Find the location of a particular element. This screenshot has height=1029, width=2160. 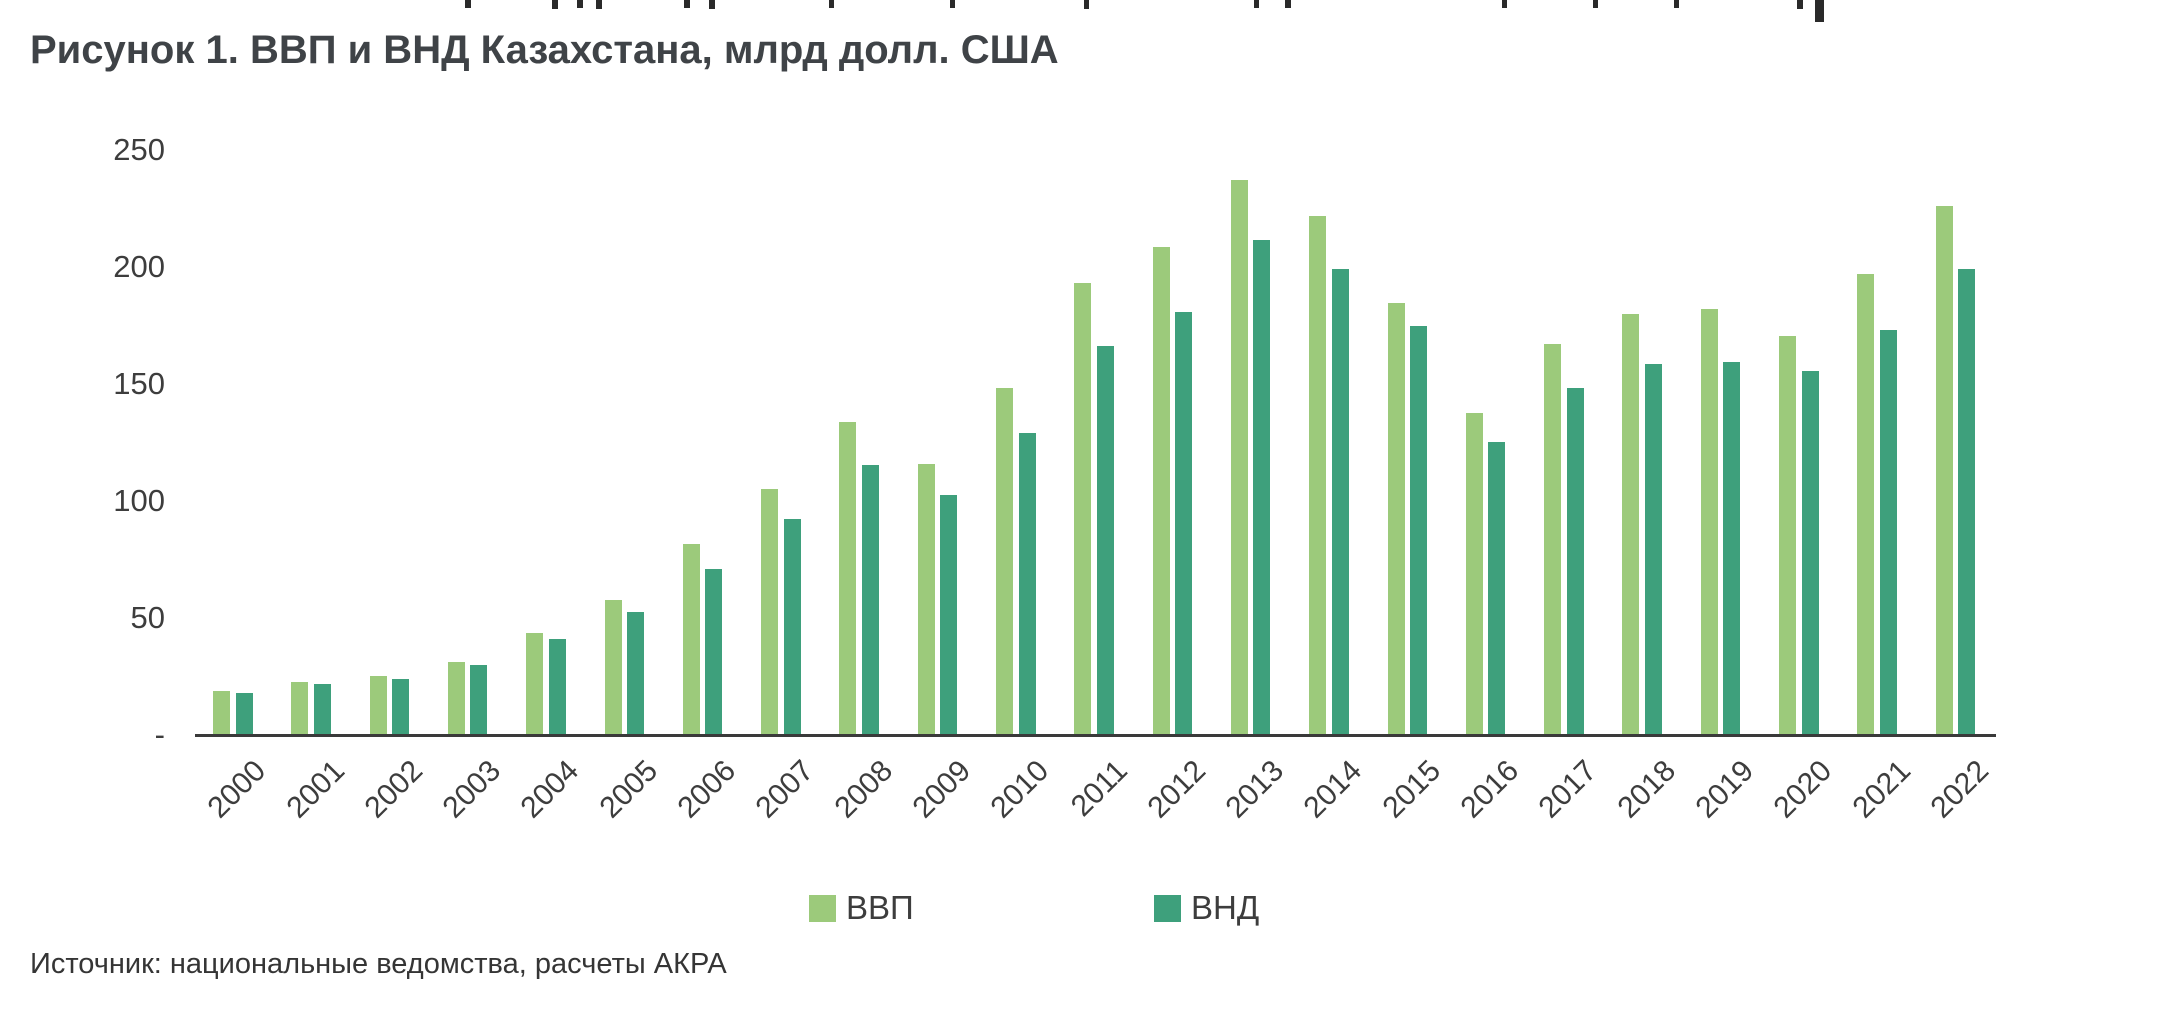

bar-ВНД-2016 is located at coordinates (1497, 588).